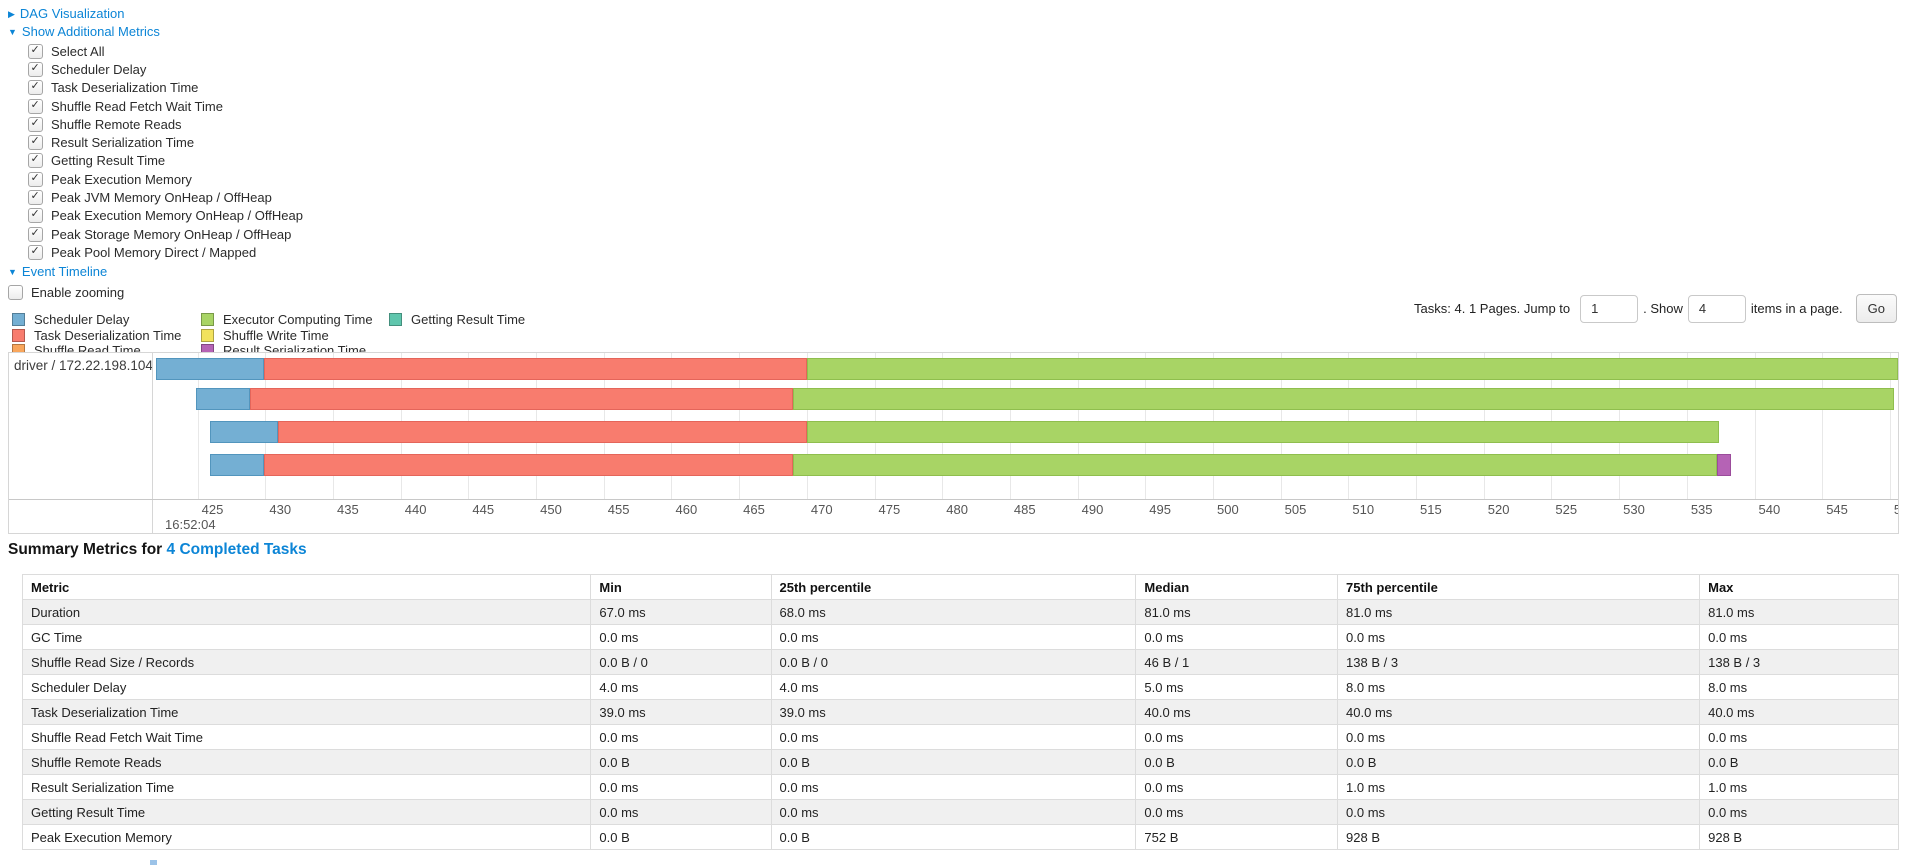 The width and height of the screenshot is (1907, 865). What do you see at coordinates (1796, 308) in the screenshot?
I see `pagination-suffix-text: items in a page.` at bounding box center [1796, 308].